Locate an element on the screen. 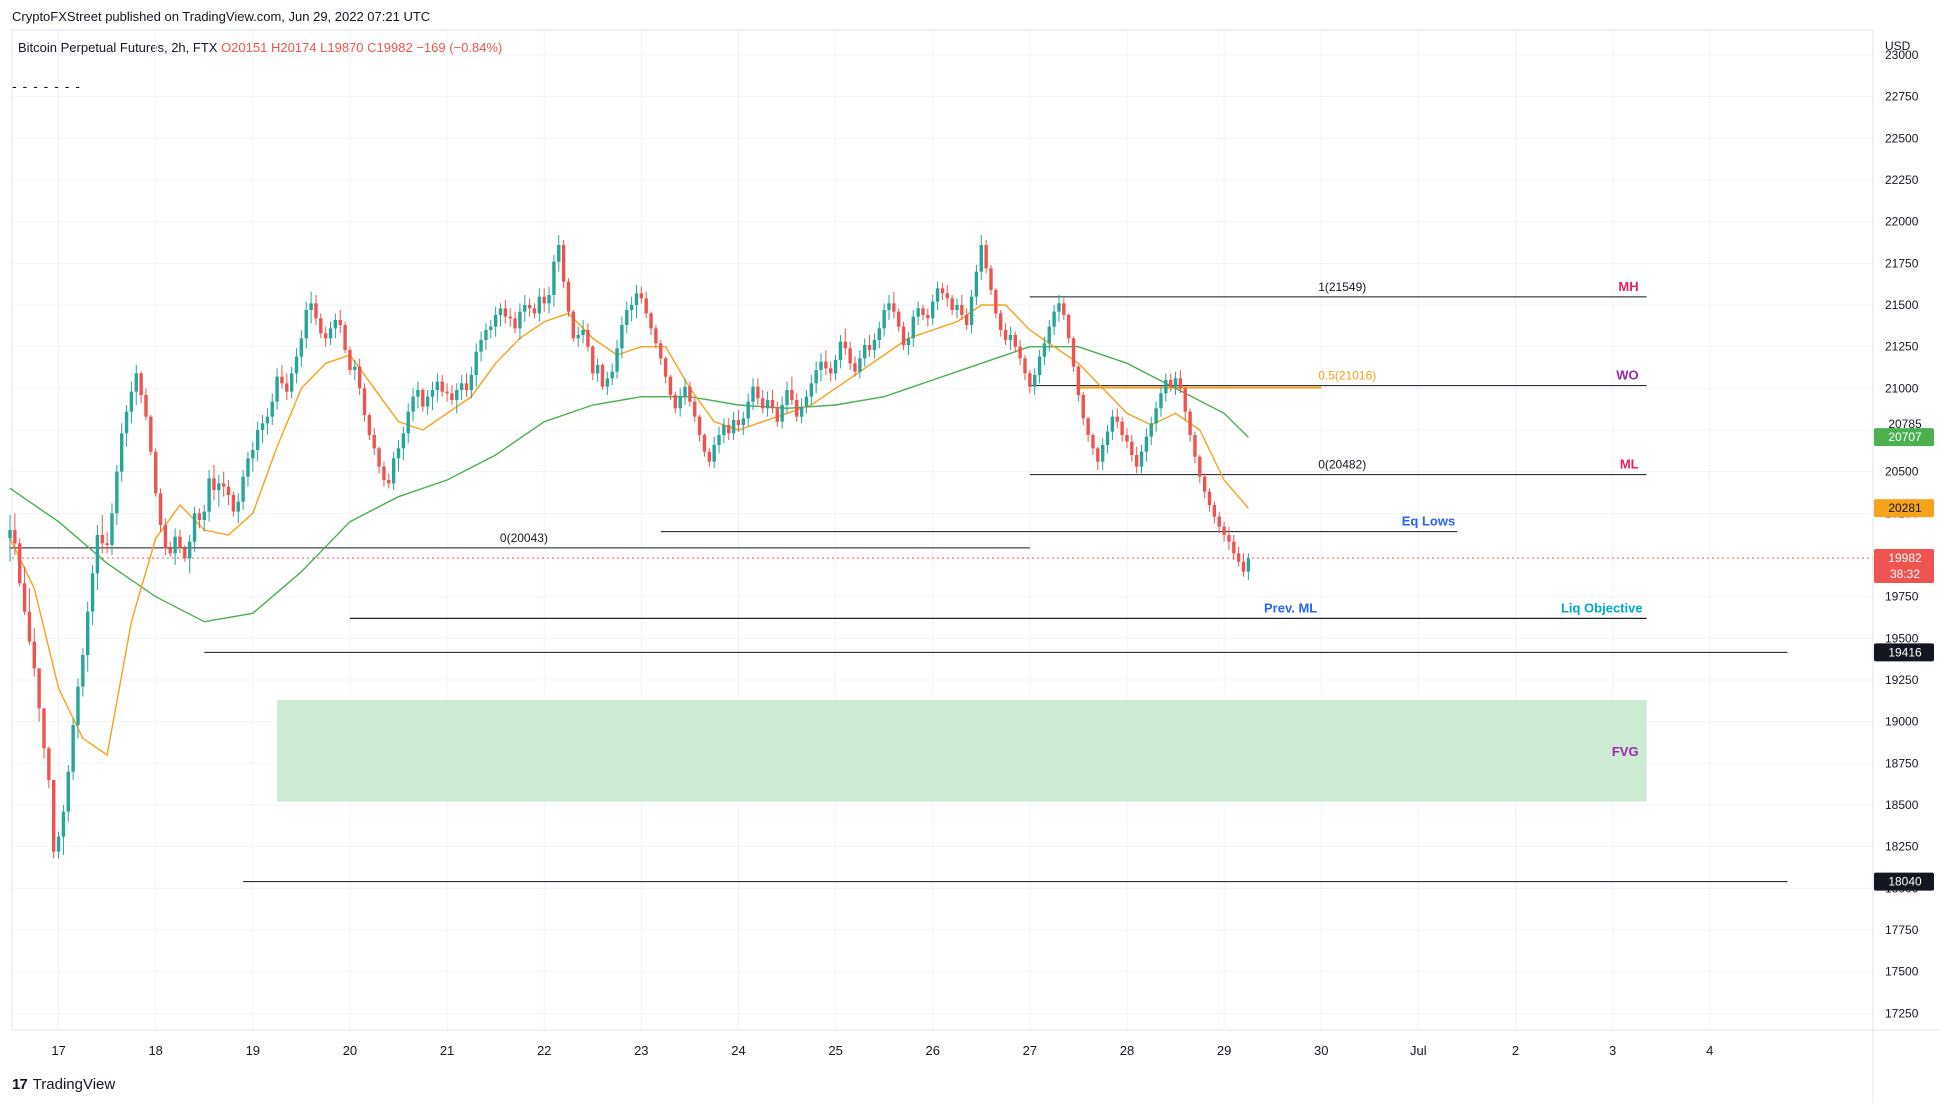 The image size is (1940, 1103). y-tick-label: 21000 is located at coordinates (1902, 388).